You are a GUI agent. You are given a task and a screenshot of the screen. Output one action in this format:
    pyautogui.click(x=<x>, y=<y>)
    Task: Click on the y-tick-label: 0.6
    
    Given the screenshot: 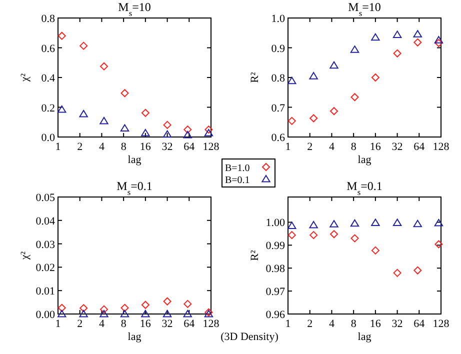 What is the action you would take?
    pyautogui.click(x=278, y=138)
    